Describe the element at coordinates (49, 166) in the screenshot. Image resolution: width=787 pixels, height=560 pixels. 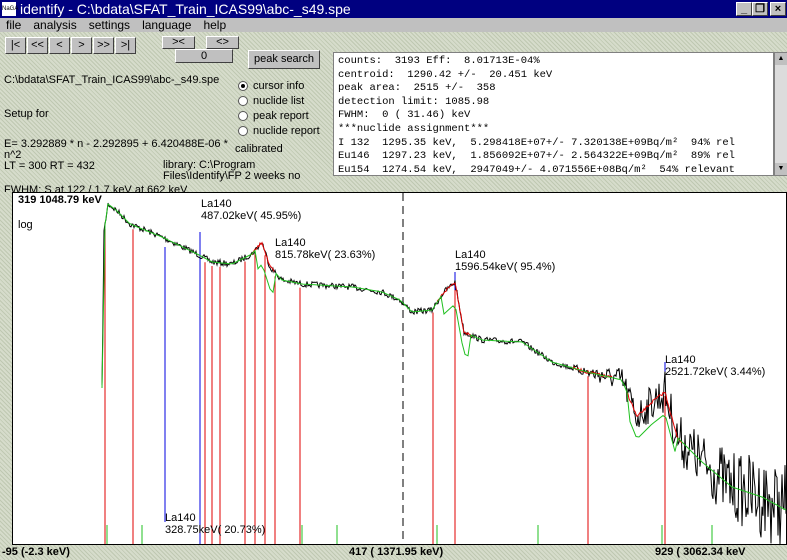
I see `live-real-time: LT = 300 RT = 432` at that location.